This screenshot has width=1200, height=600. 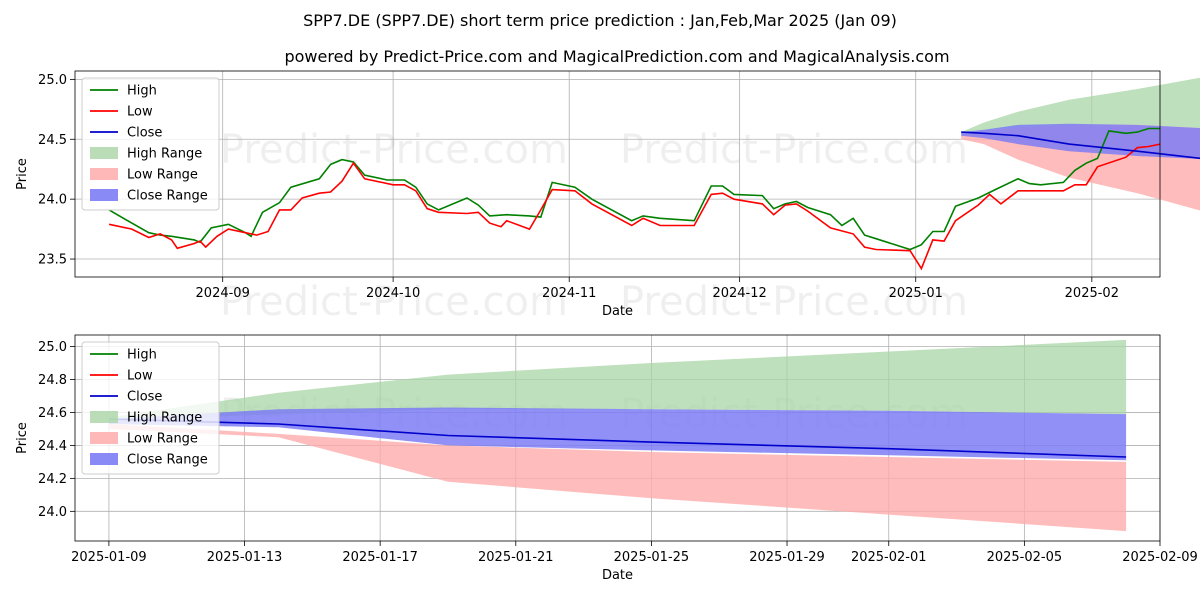 What do you see at coordinates (380, 557) in the screenshot?
I see `x-tick-label: 2025-01-17` at bounding box center [380, 557].